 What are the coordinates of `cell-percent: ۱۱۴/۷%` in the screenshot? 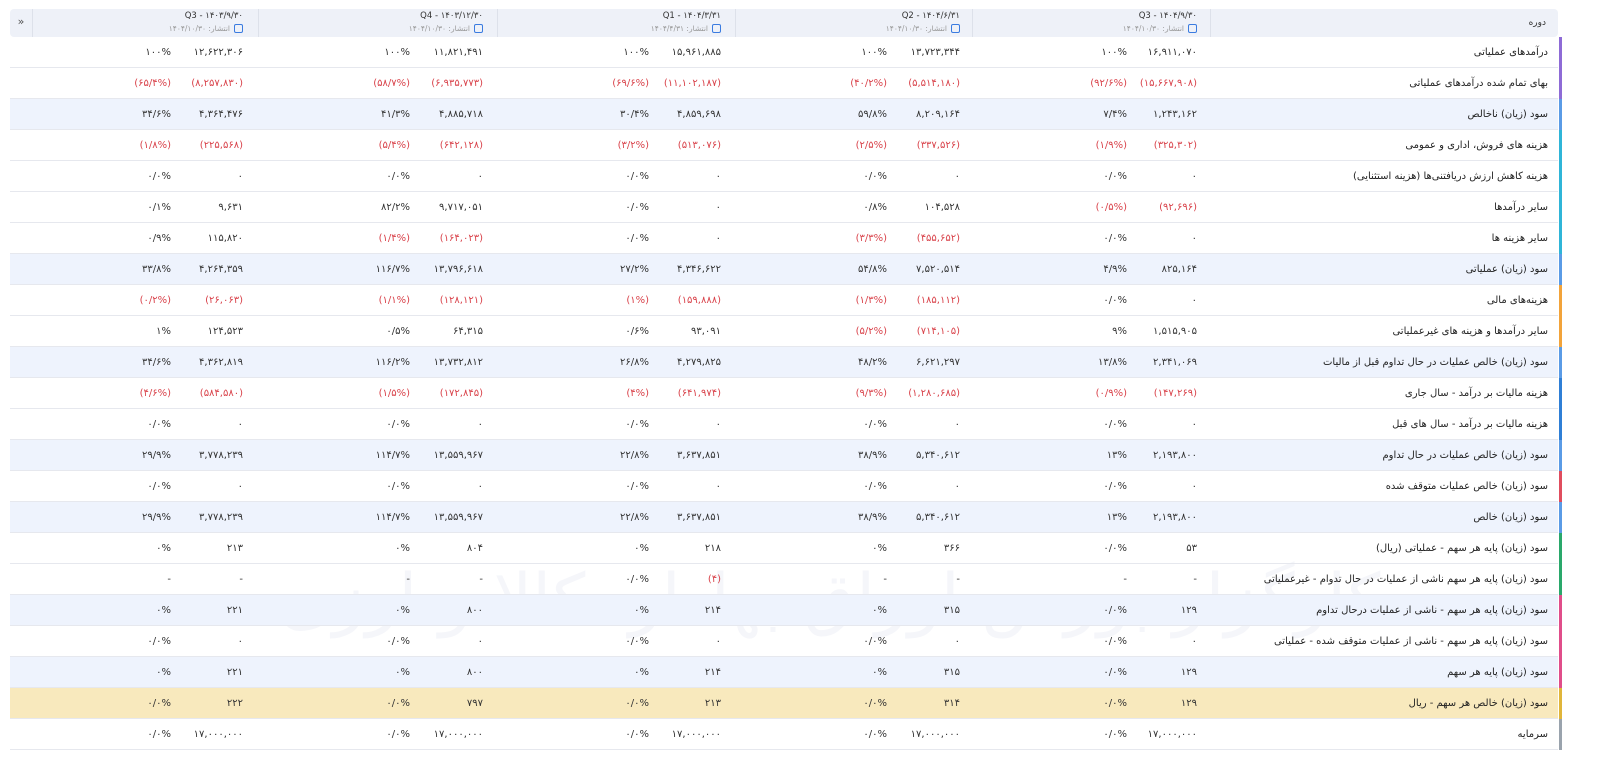 It's located at (392, 517).